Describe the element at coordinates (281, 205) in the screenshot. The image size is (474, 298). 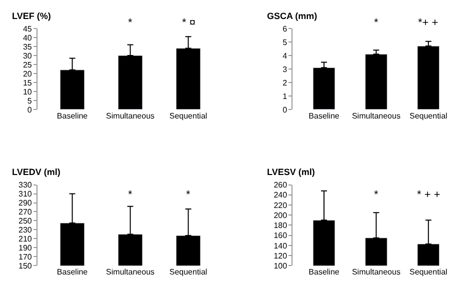
I see `y-tick-label: 220` at that location.